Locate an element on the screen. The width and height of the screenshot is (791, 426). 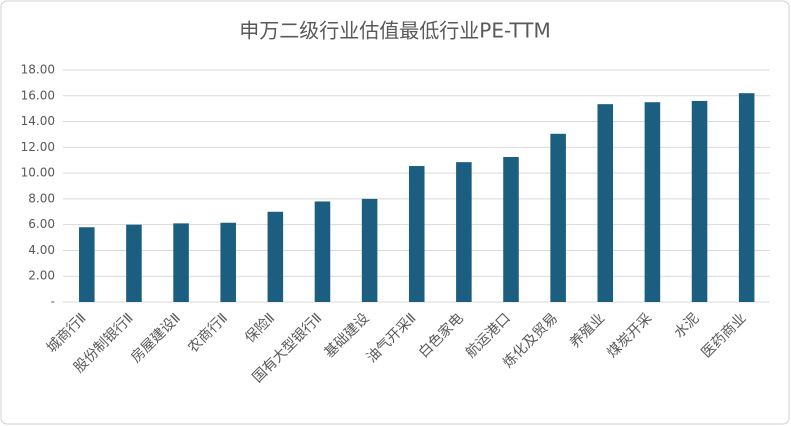
y-tick-label: 2.00 is located at coordinates (41, 276).